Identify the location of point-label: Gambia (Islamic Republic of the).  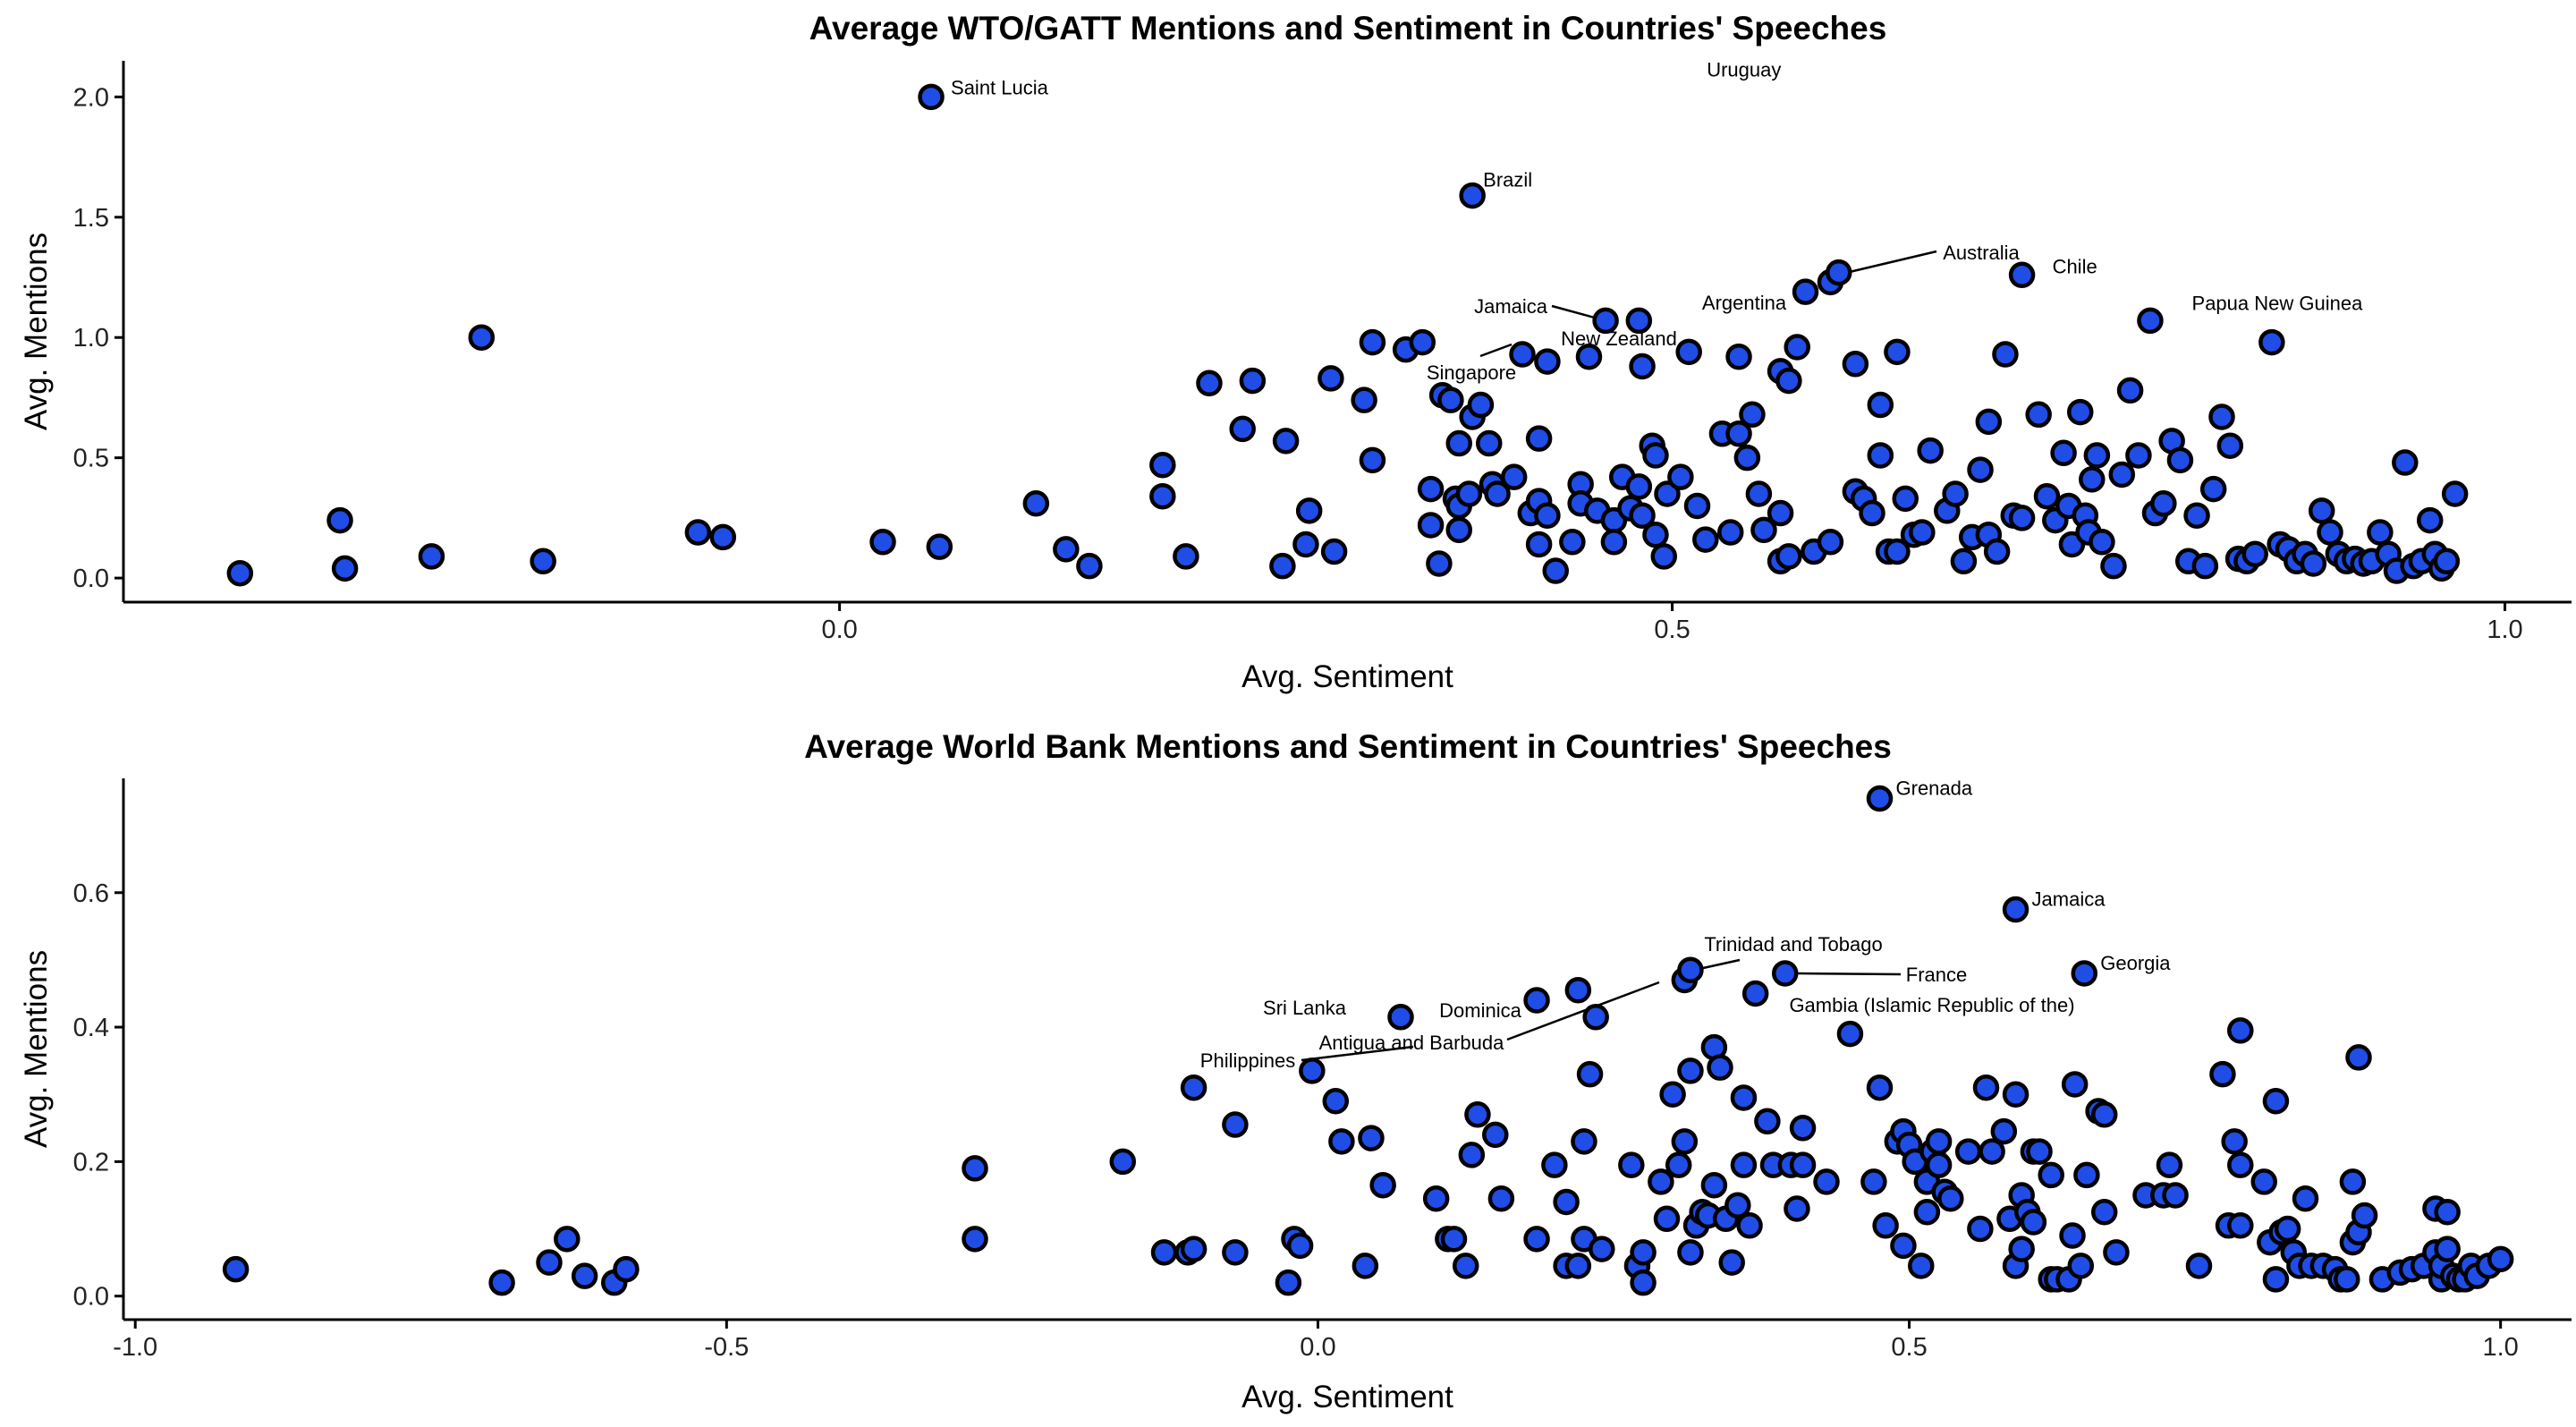
(1931, 1005).